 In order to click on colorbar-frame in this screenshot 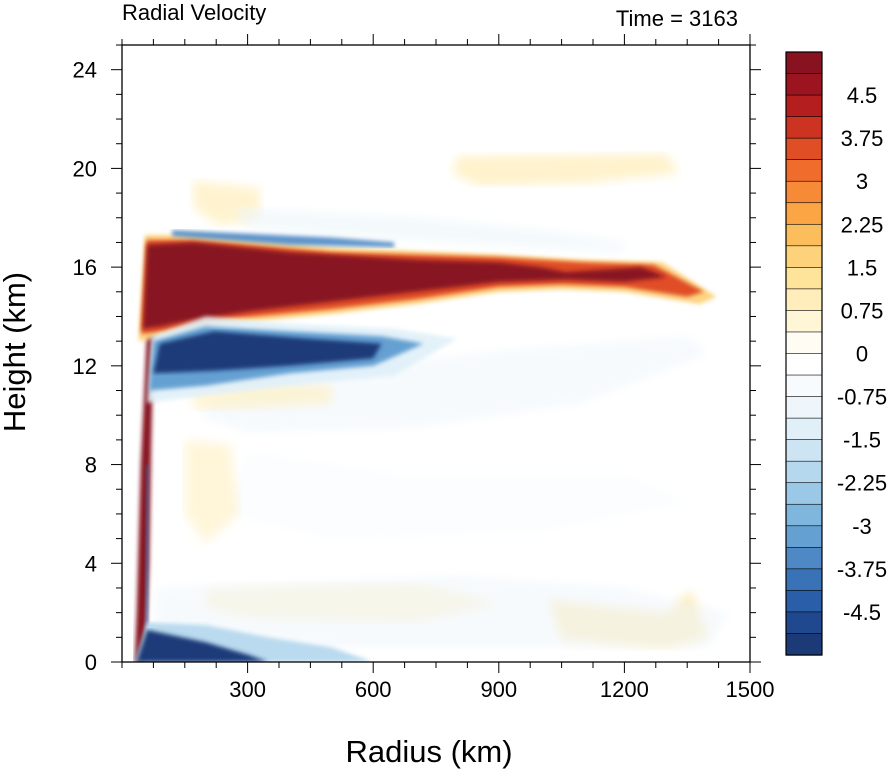, I will do `click(804, 353)`.